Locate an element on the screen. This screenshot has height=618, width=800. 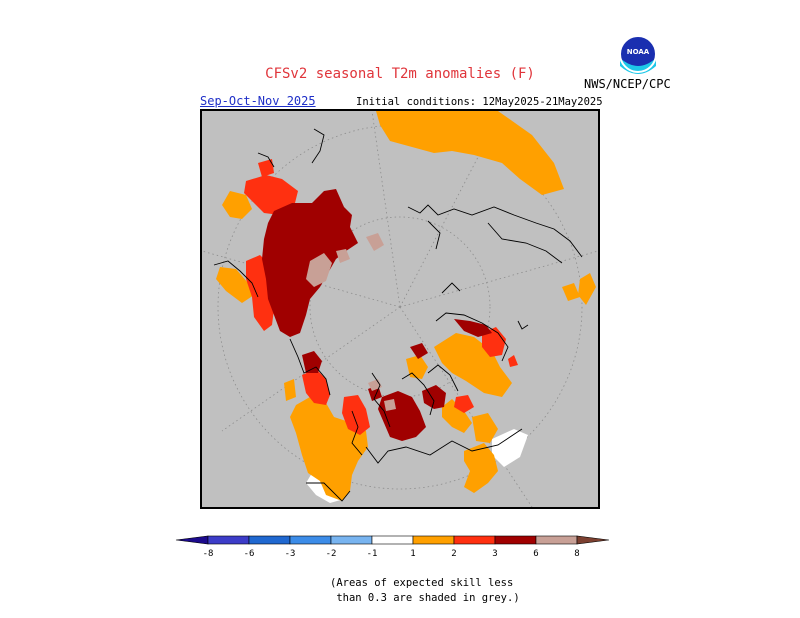
skill-note-line2: than 0.3 are shaded in grey.) is located at coordinates (425, 598).